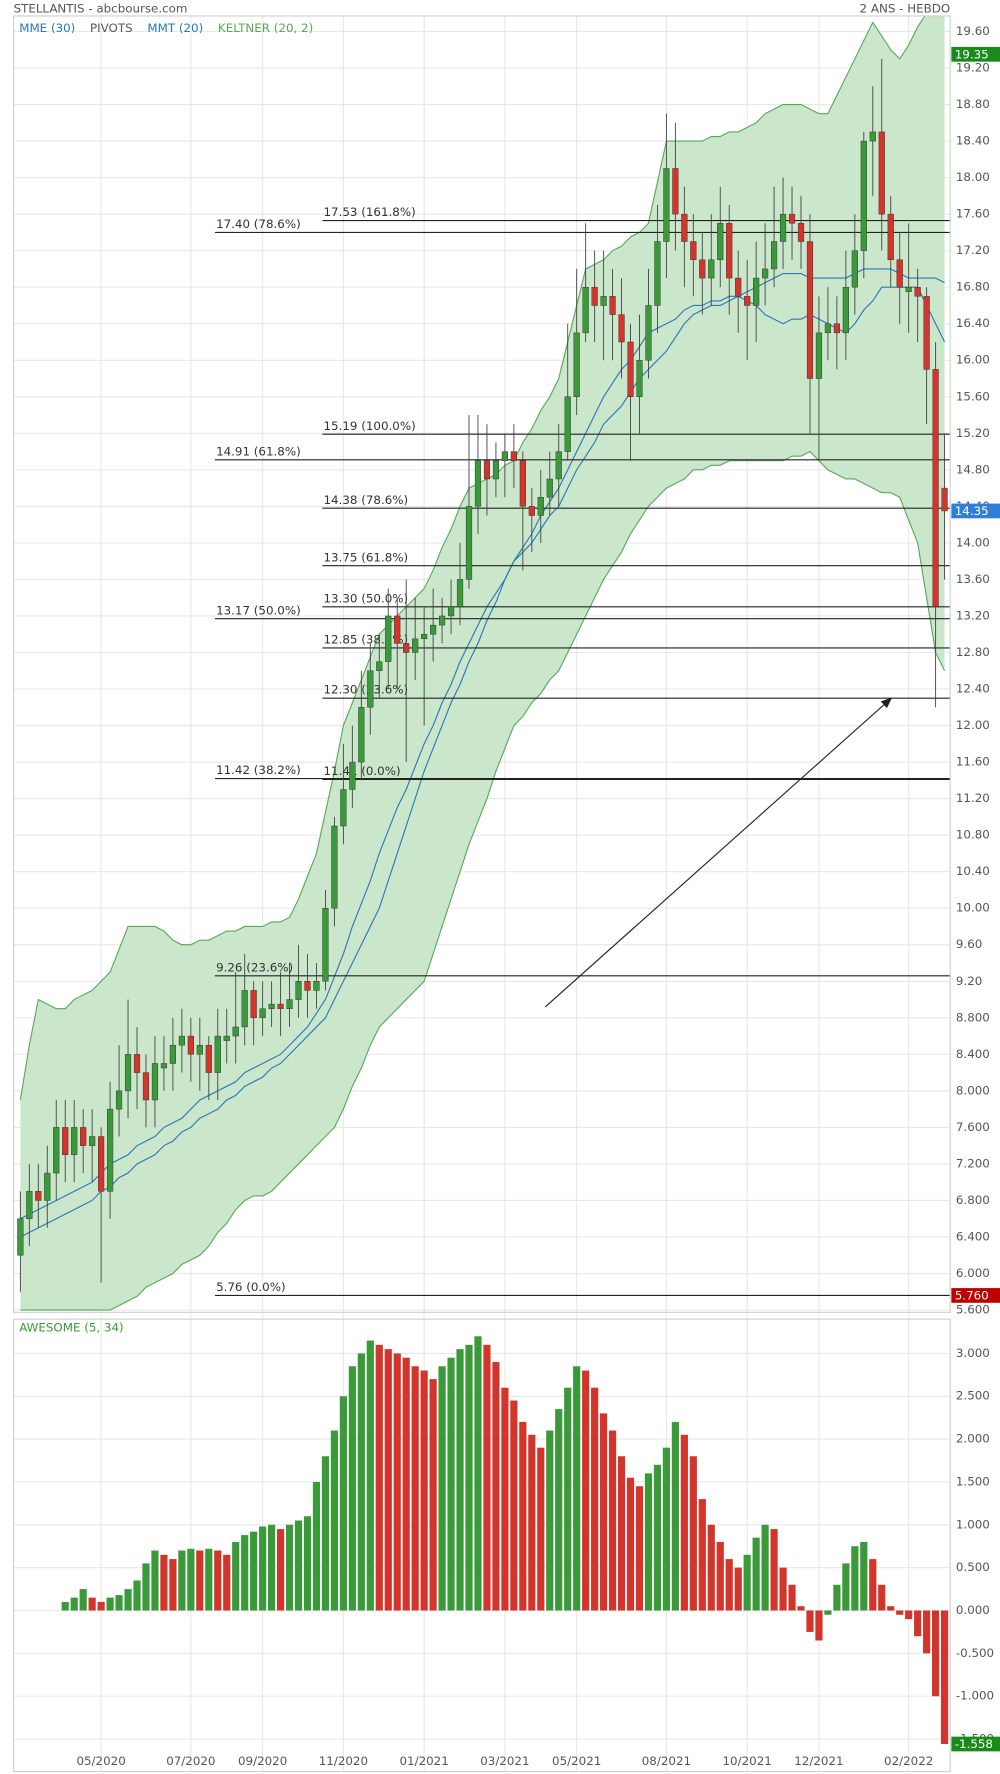 The image size is (1000, 1774). I want to click on pivot-label: 13.30 (50.0%), so click(366, 598).